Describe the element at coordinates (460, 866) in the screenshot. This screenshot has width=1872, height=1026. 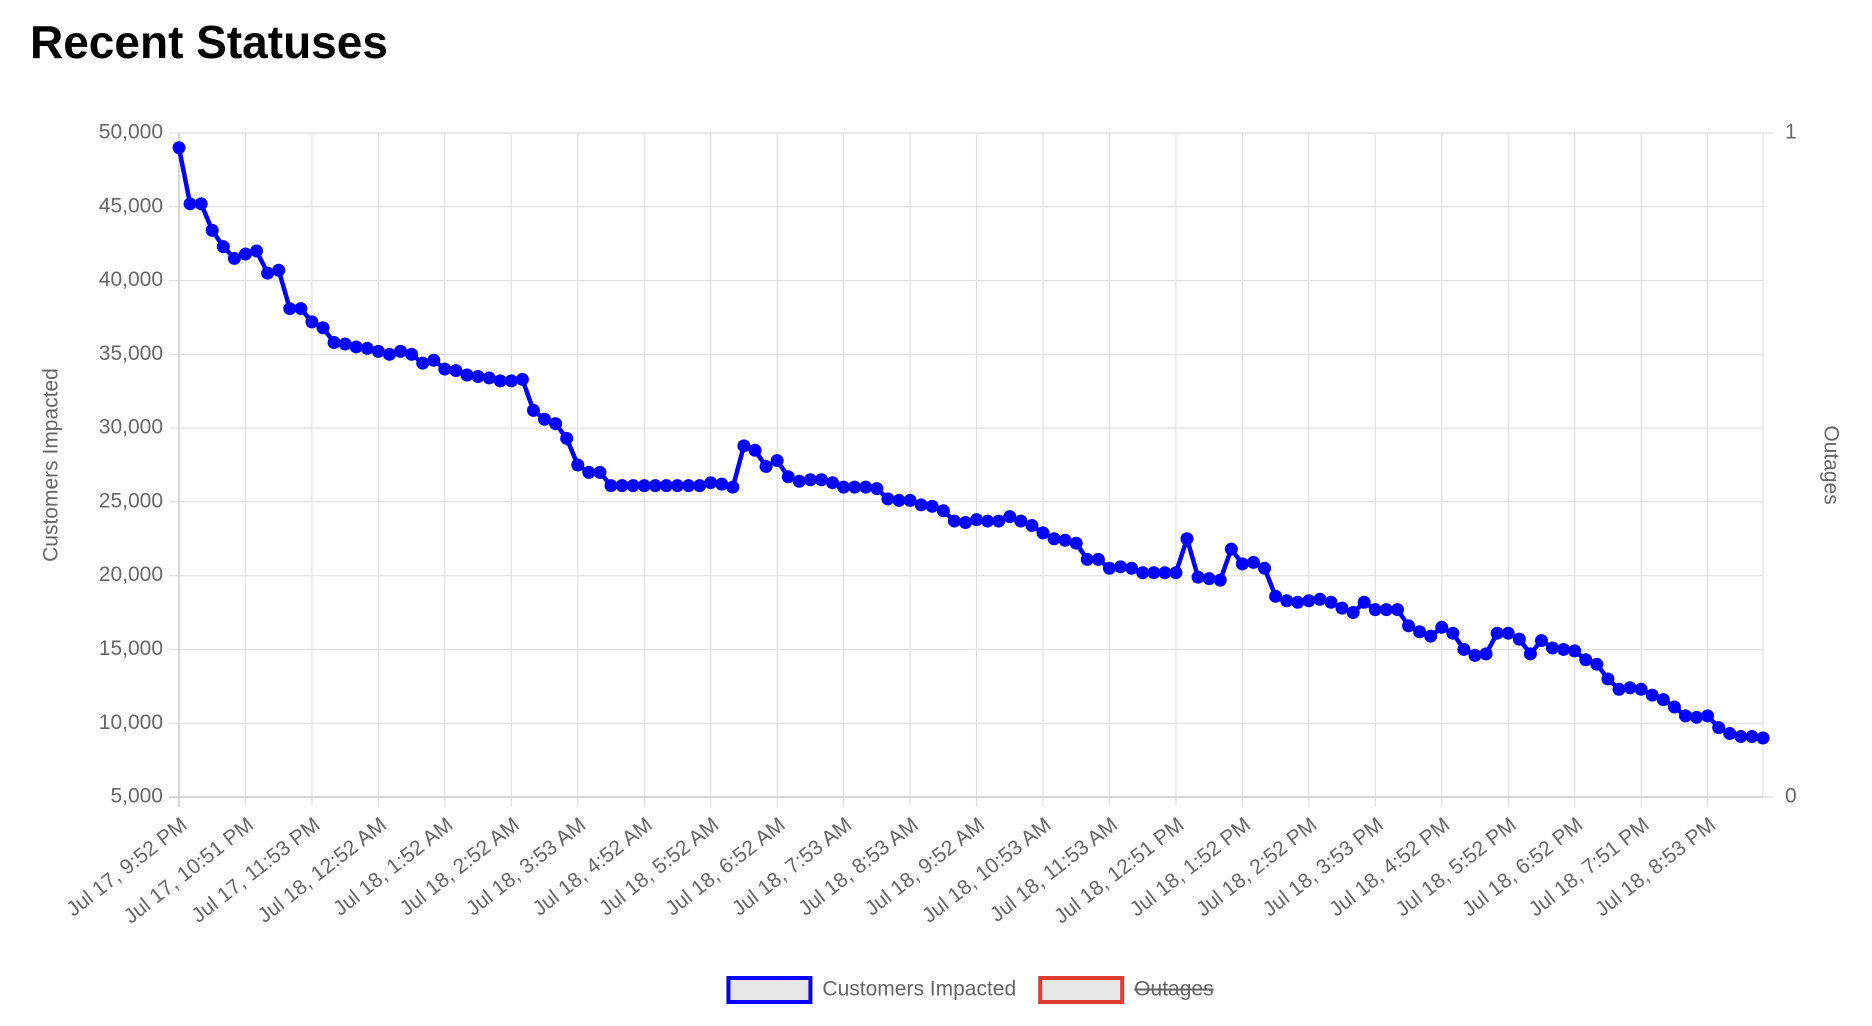
I see `x-tick-label: Jul 18, 2:52 AM` at that location.